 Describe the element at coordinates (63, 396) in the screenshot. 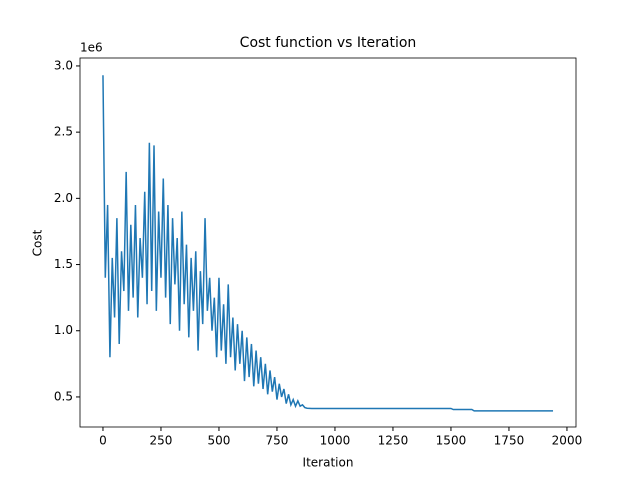

I see `y-tick-label: 0.5` at that location.